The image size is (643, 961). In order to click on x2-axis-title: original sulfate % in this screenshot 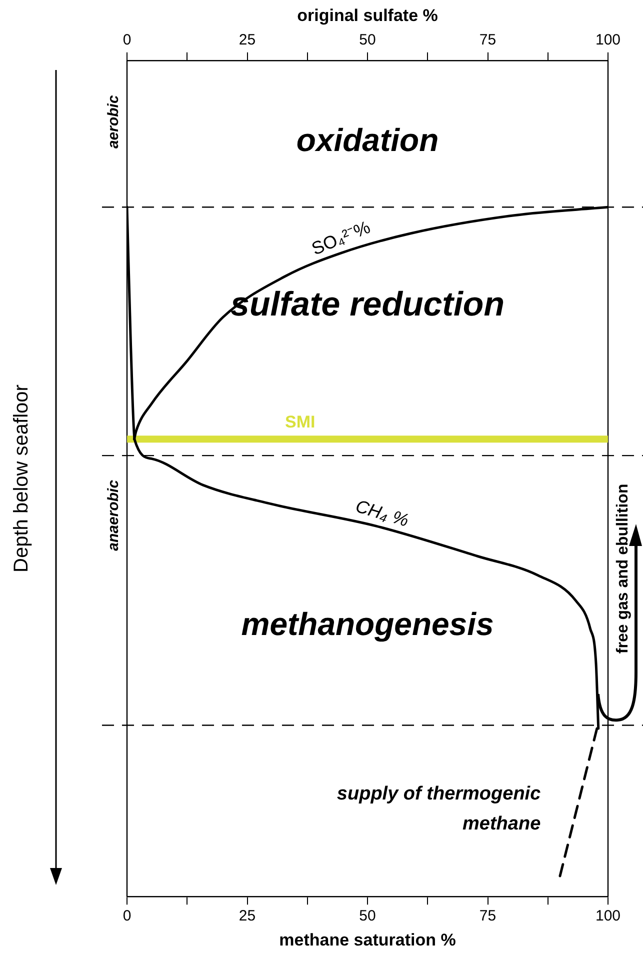, I will do `click(367, 15)`.